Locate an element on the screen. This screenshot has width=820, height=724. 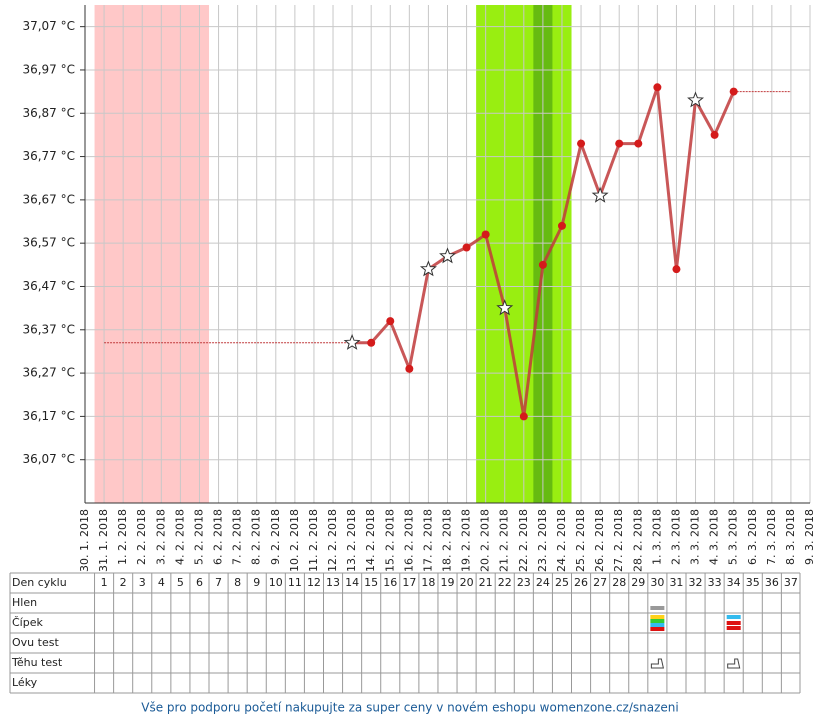
x-tick-label: 10. 2. 2018 is located at coordinates (294, 540).